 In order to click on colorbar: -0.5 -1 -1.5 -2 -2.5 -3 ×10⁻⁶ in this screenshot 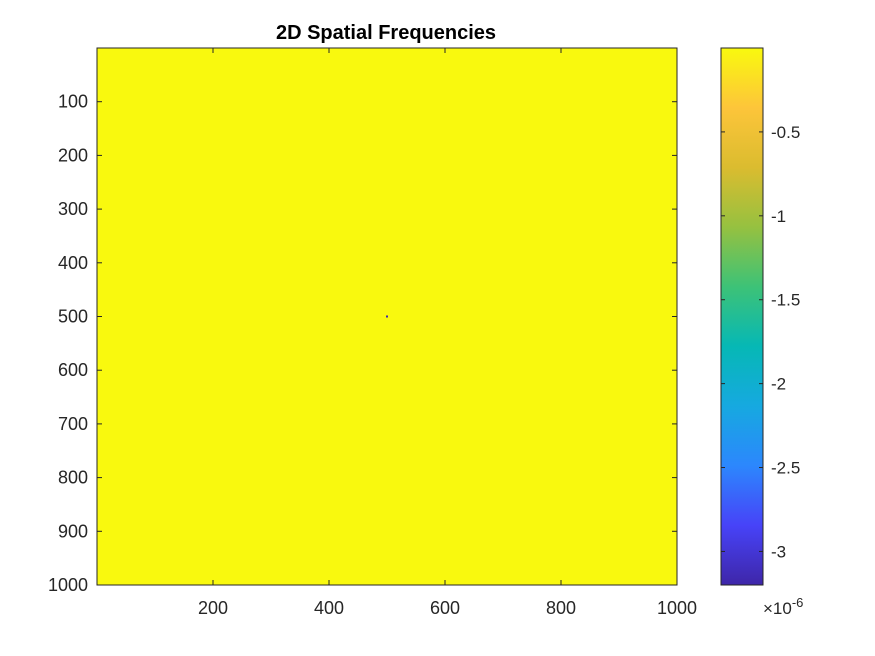, I will do `click(761, 332)`.